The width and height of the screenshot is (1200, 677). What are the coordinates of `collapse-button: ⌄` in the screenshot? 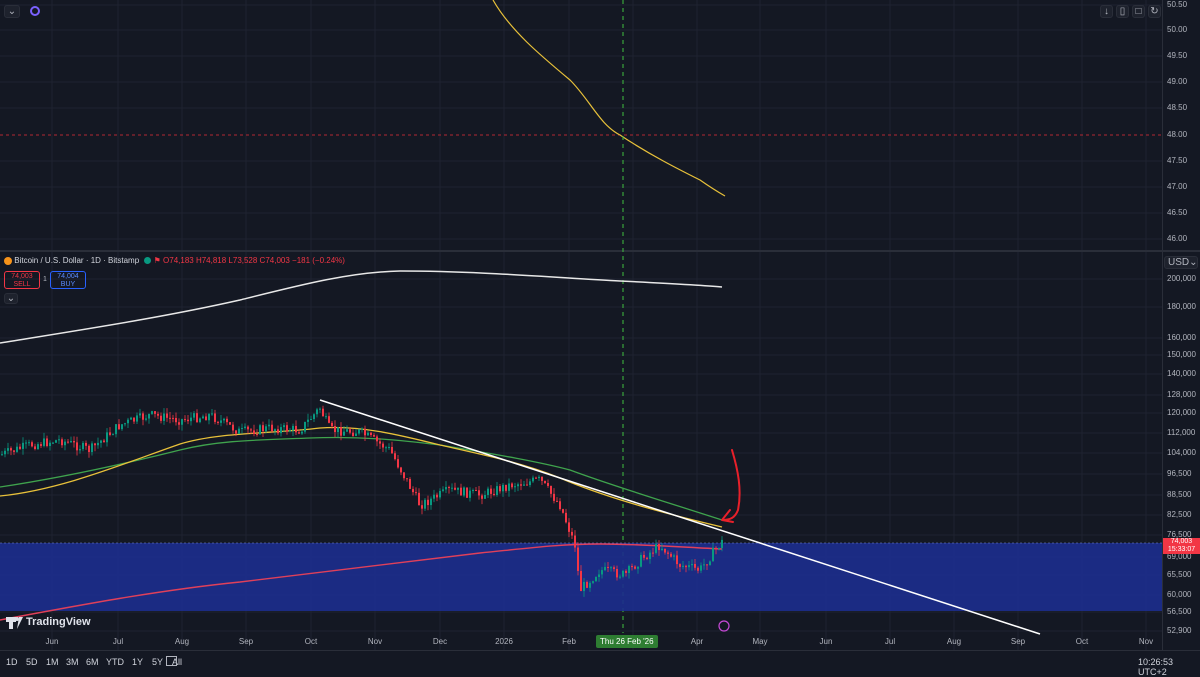 It's located at (12, 11).